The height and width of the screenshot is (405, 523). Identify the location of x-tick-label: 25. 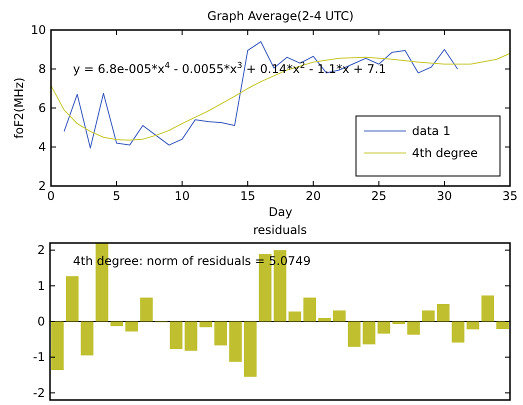
(378, 196).